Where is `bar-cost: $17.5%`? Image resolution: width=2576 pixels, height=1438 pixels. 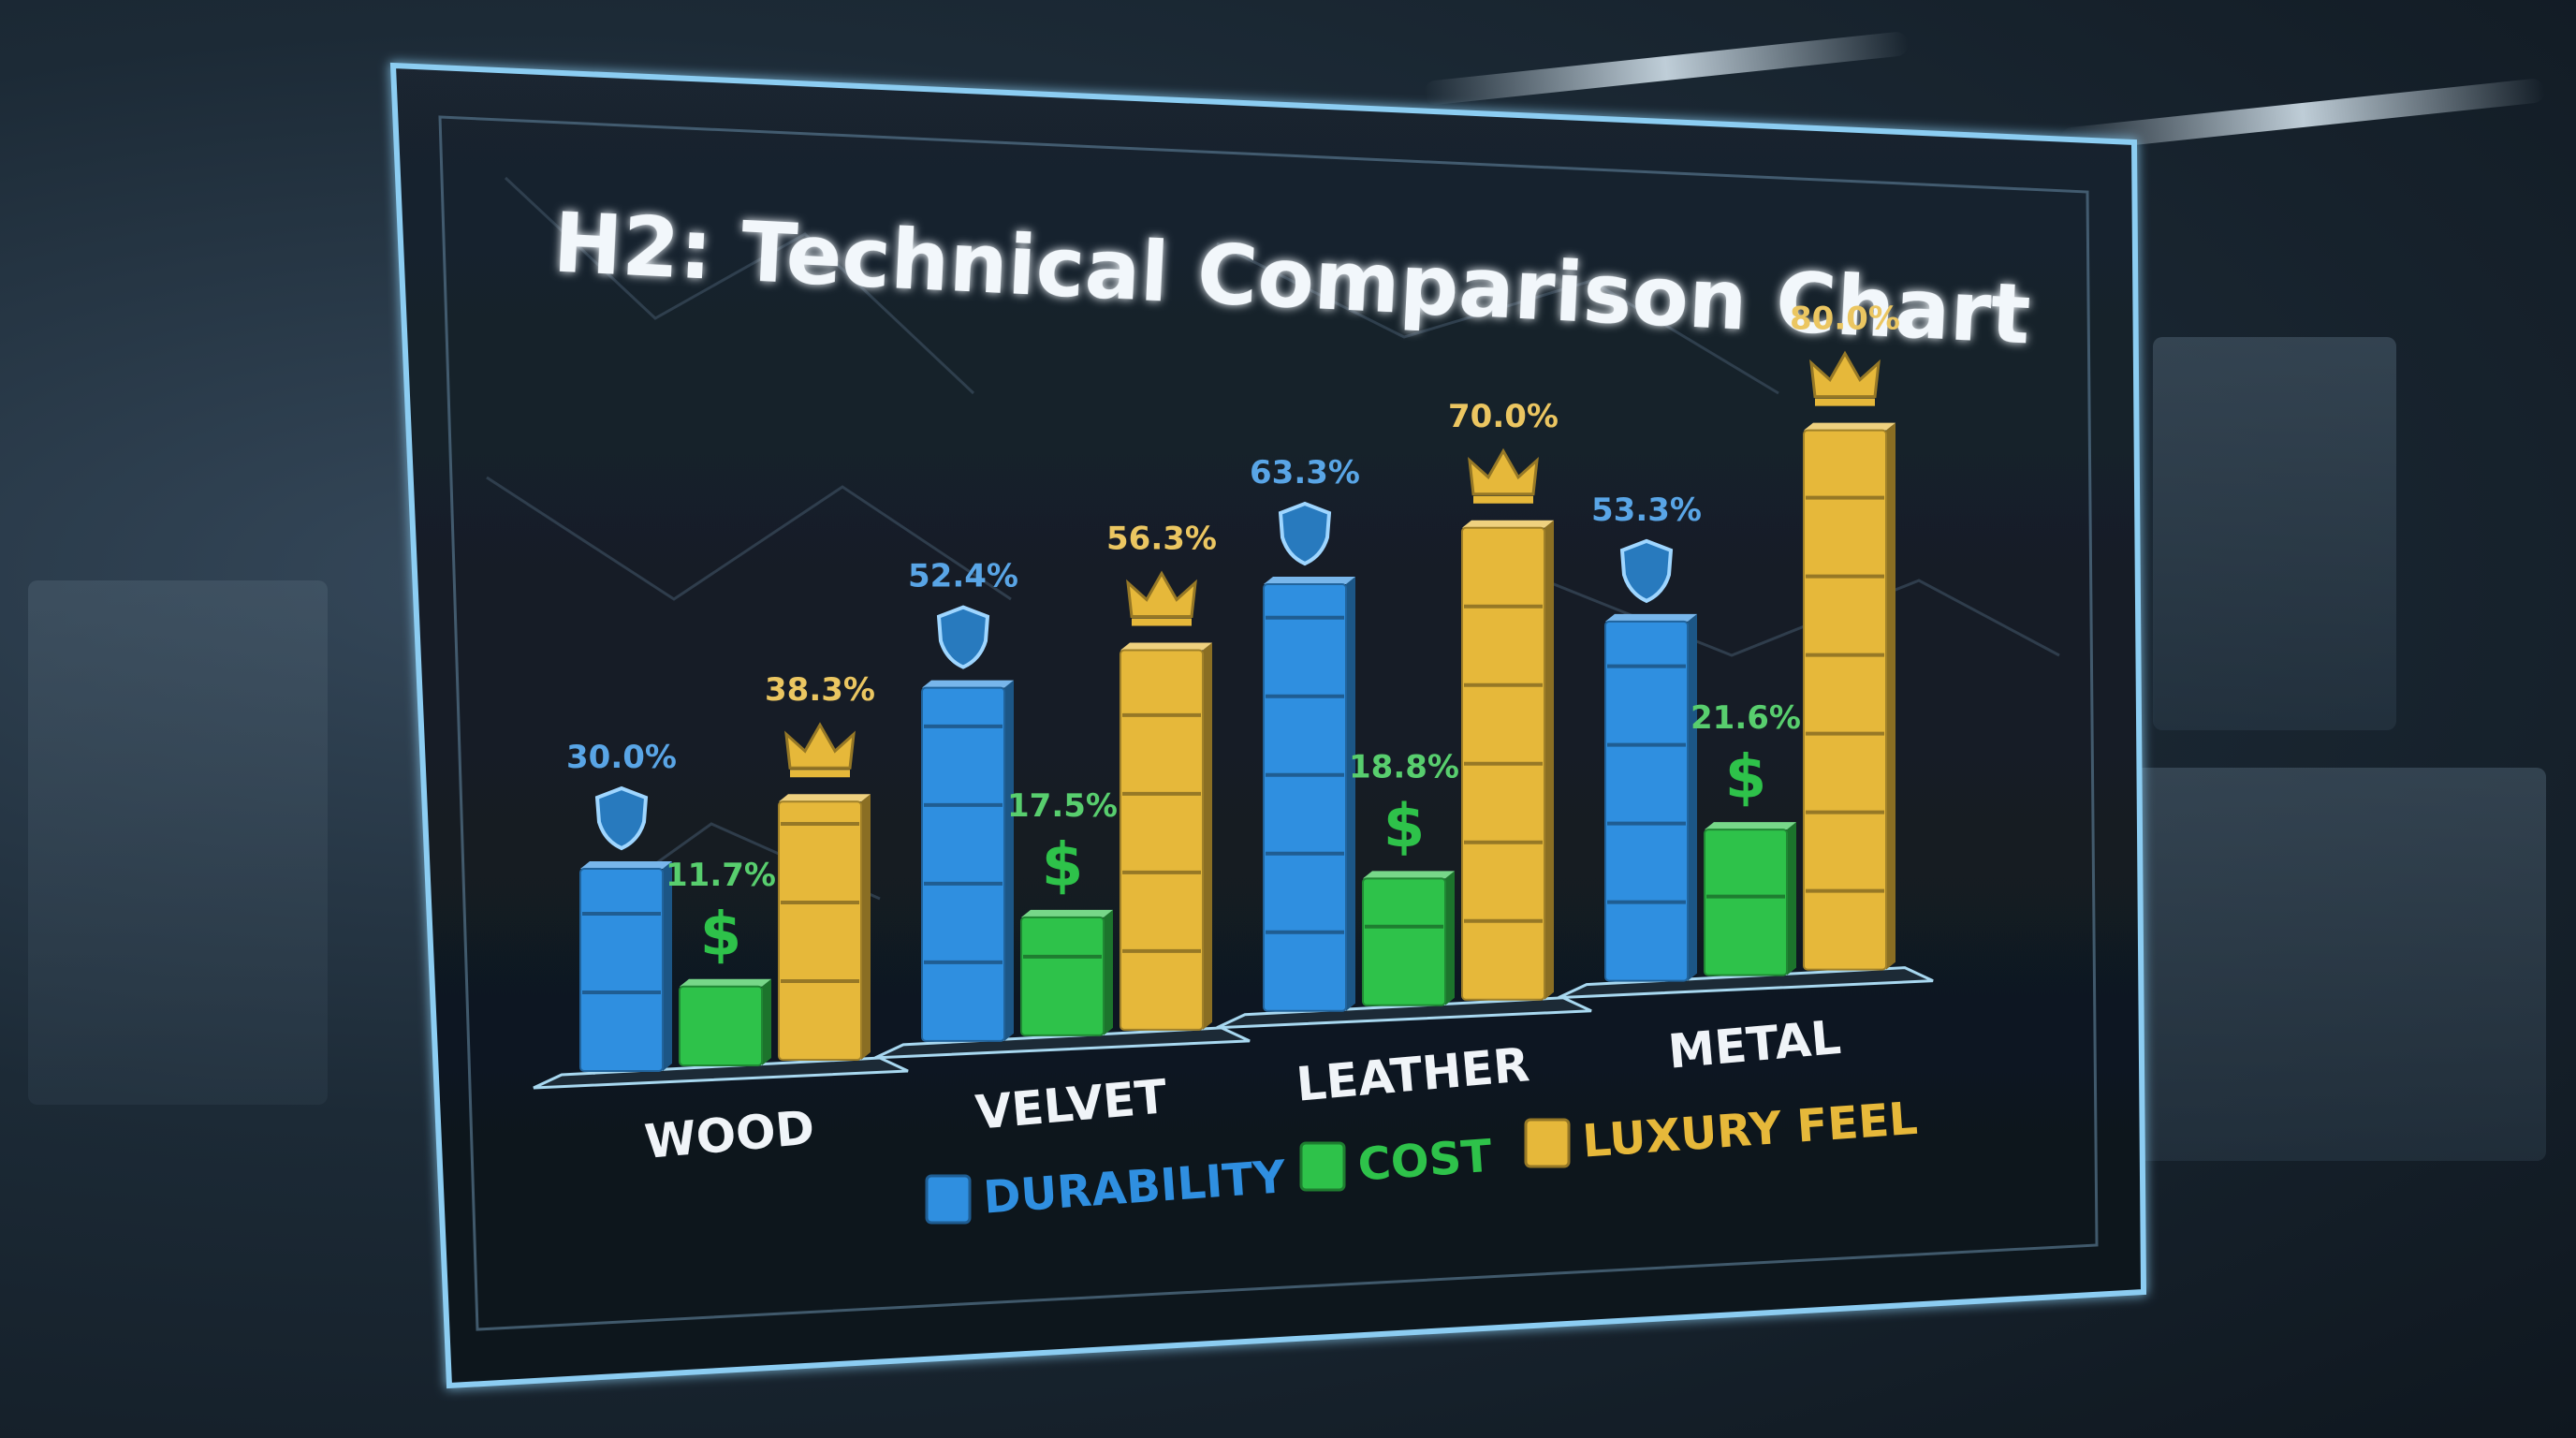 bar-cost: $17.5% is located at coordinates (1062, 911).